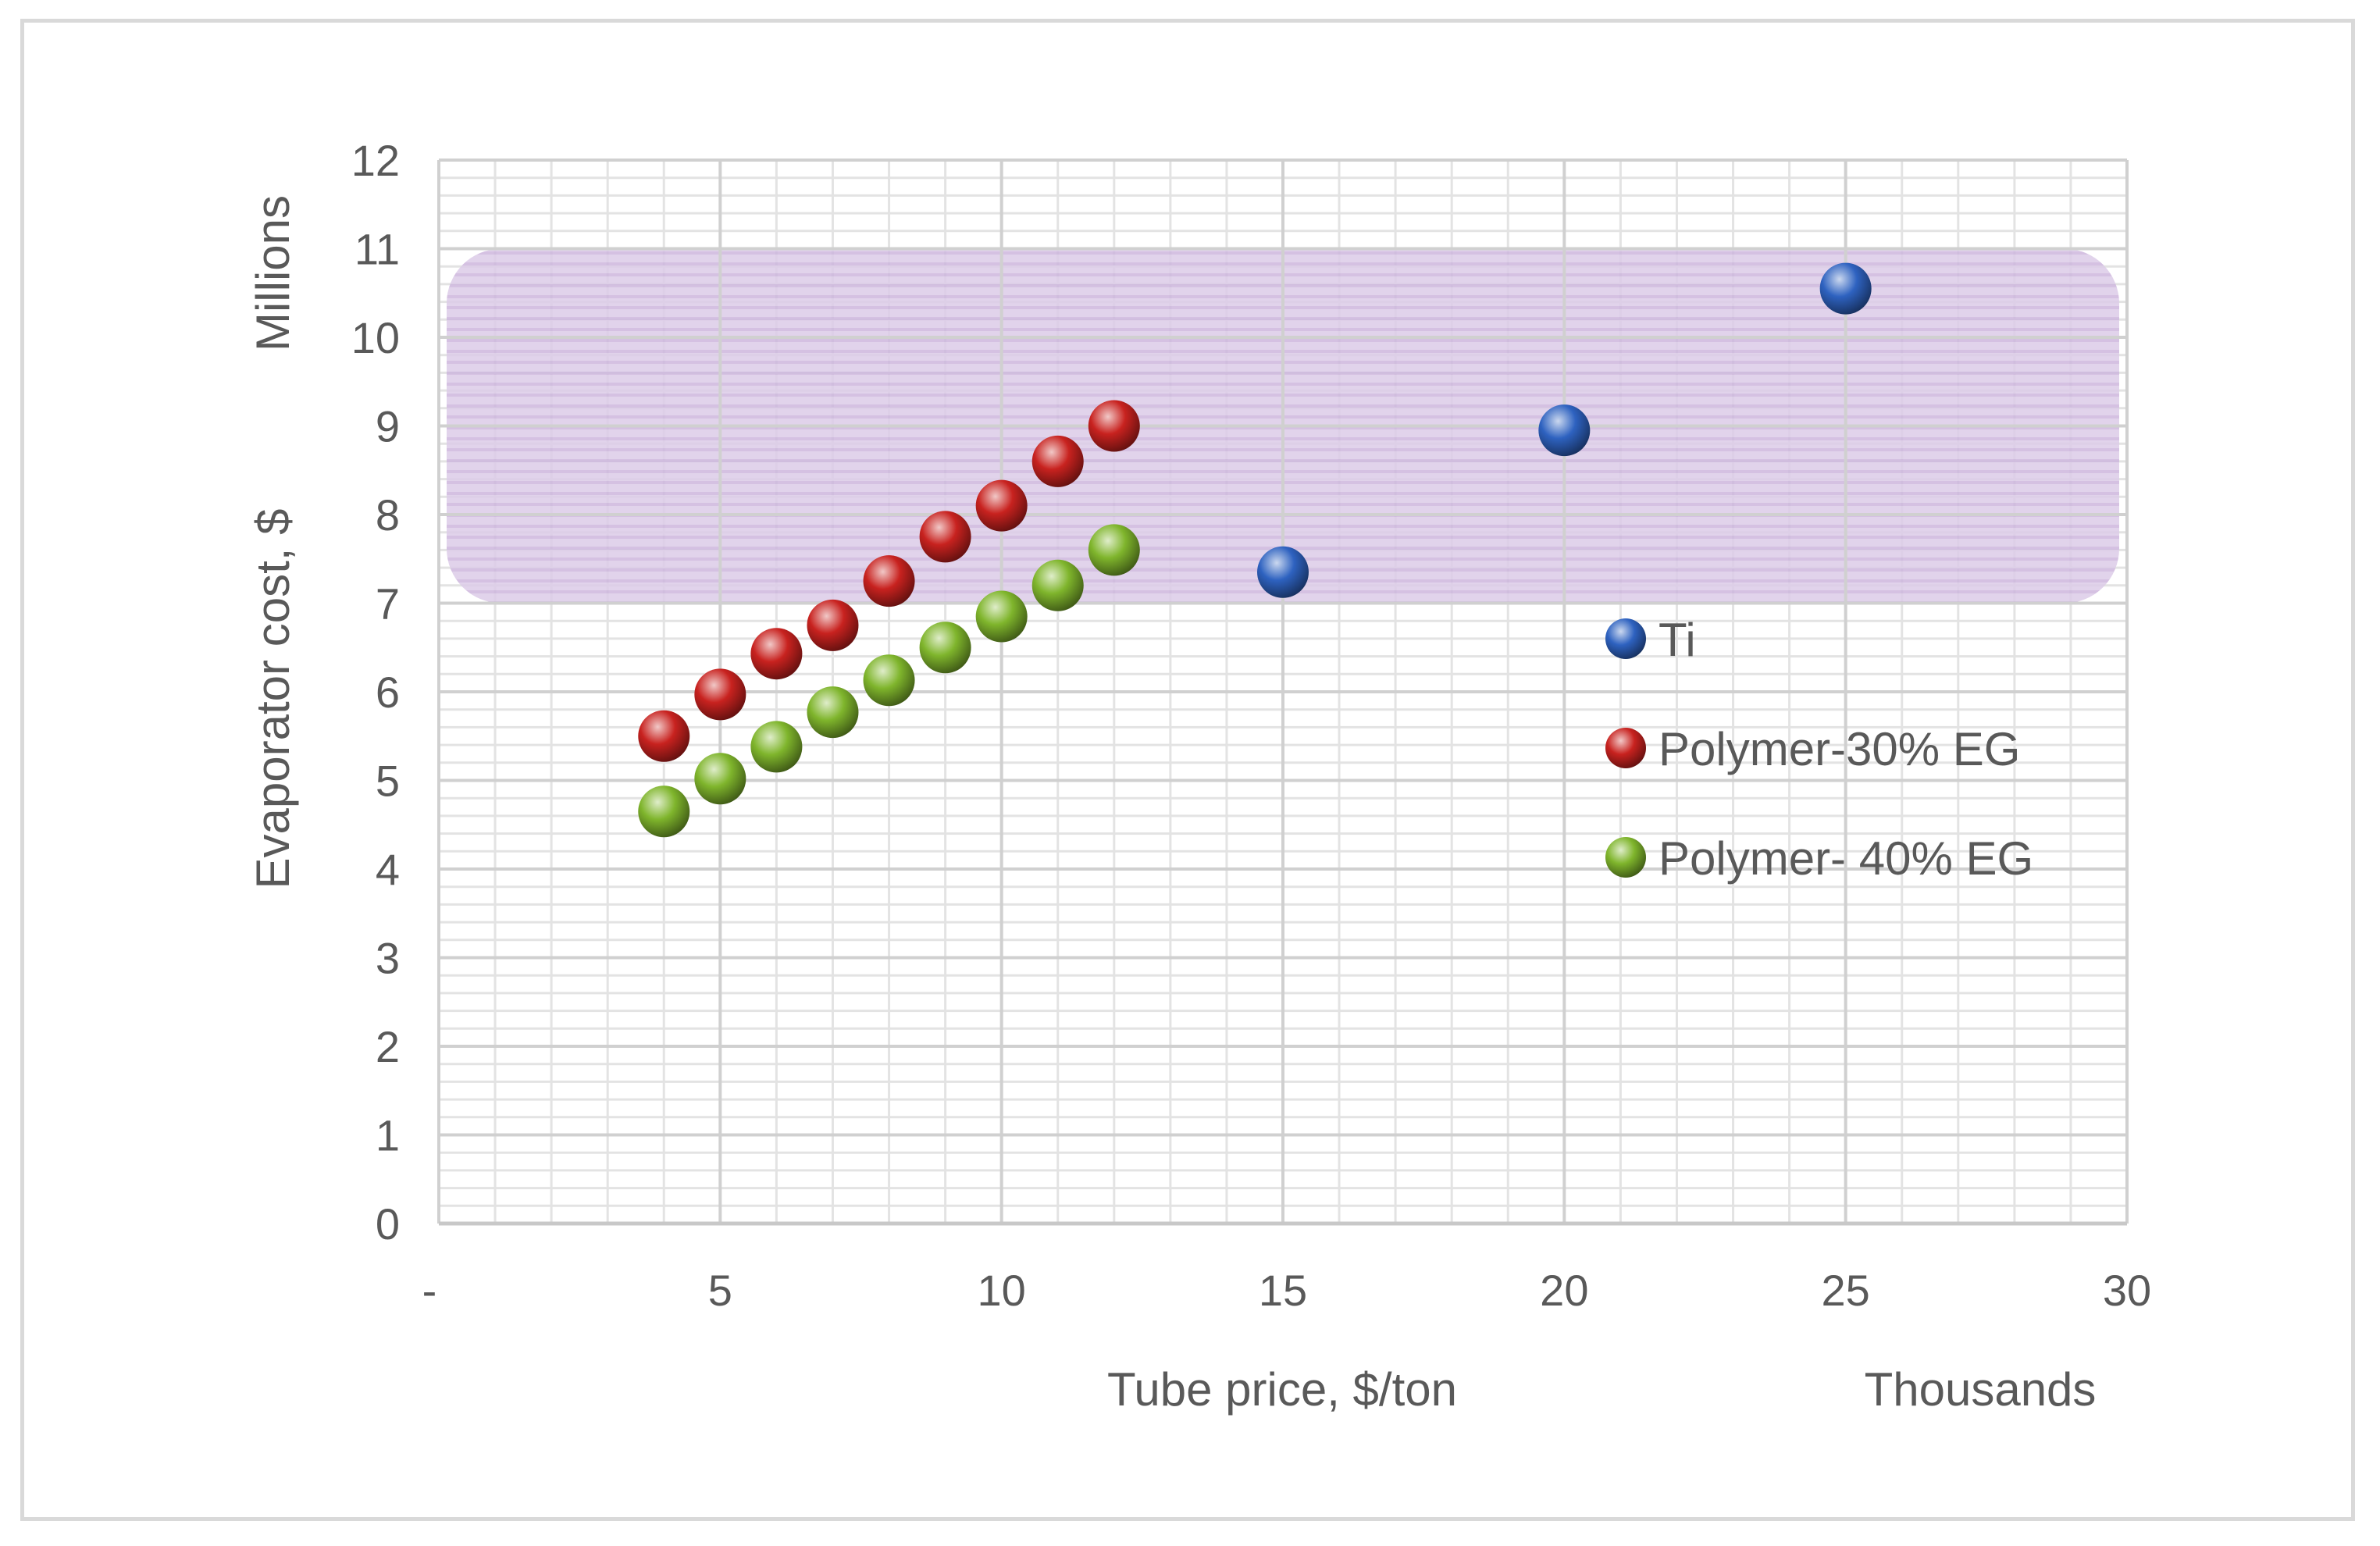 The image size is (2380, 1546). What do you see at coordinates (375, 337) in the screenshot?
I see `y-tick-label: 10` at bounding box center [375, 337].